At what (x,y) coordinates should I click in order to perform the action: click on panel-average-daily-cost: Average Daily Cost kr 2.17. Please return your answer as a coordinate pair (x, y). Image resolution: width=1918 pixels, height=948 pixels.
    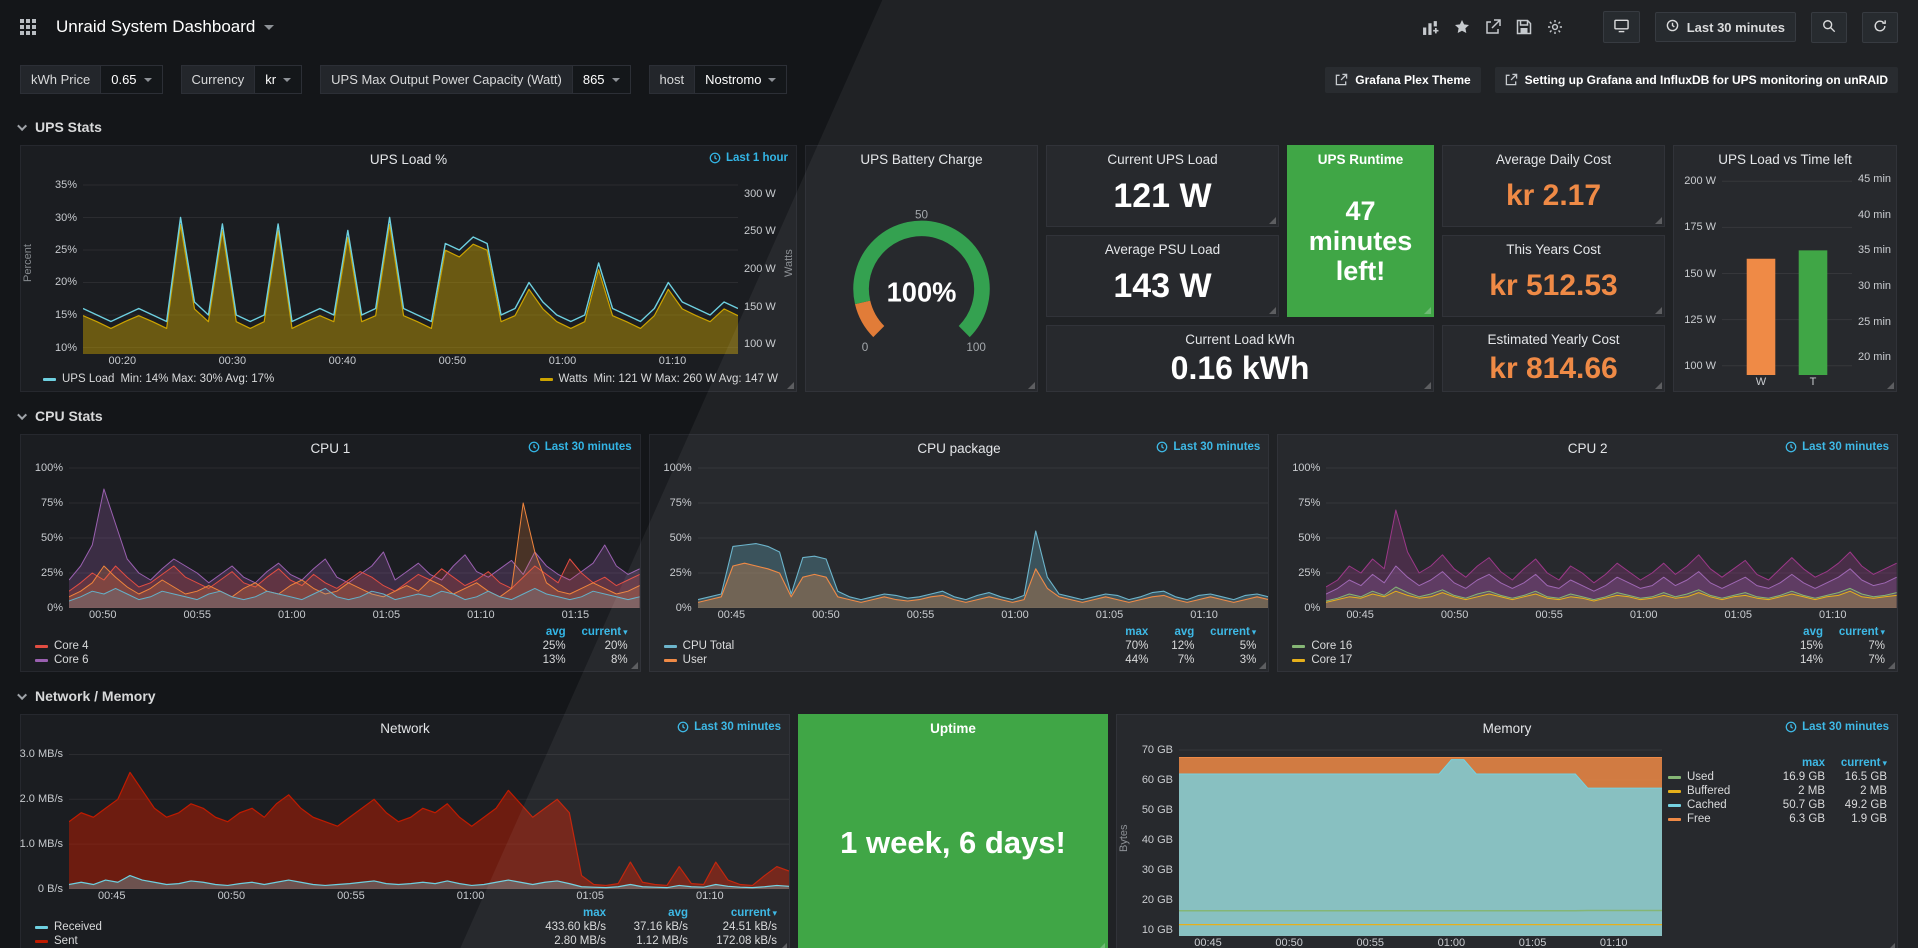
    Looking at the image, I should click on (1553, 186).